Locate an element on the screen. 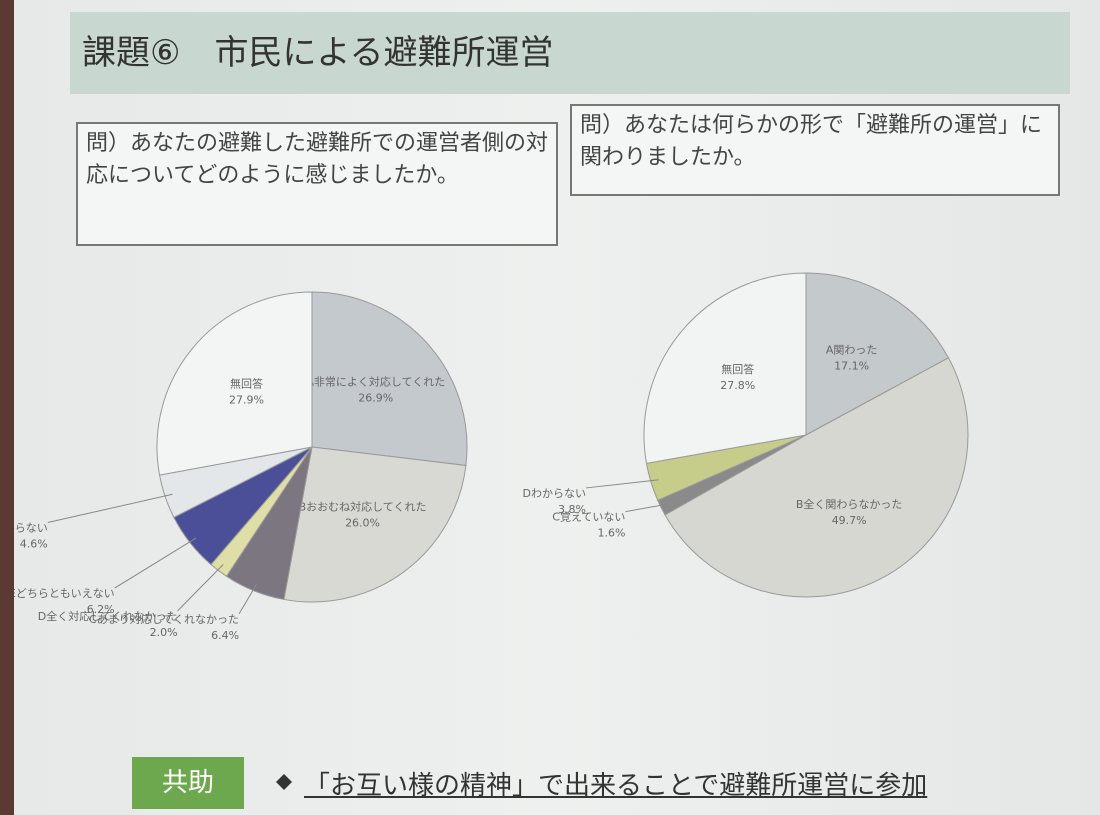 The image size is (1100, 815). value-label: 26.0% is located at coordinates (362, 523).